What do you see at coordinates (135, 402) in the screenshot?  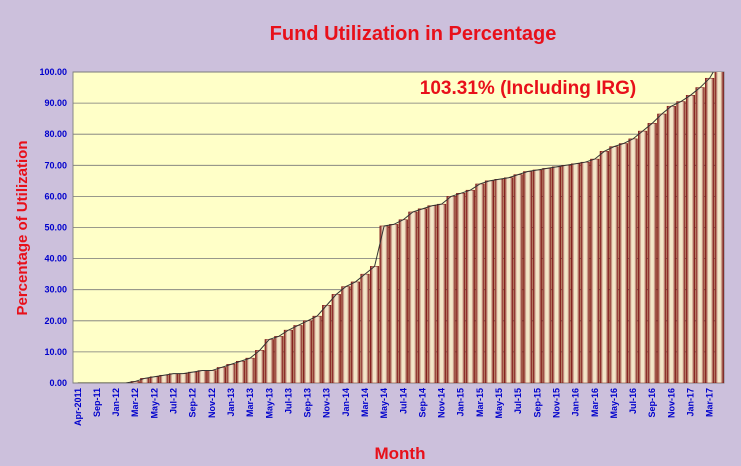 I see `x-tick-label: Mar-12` at bounding box center [135, 402].